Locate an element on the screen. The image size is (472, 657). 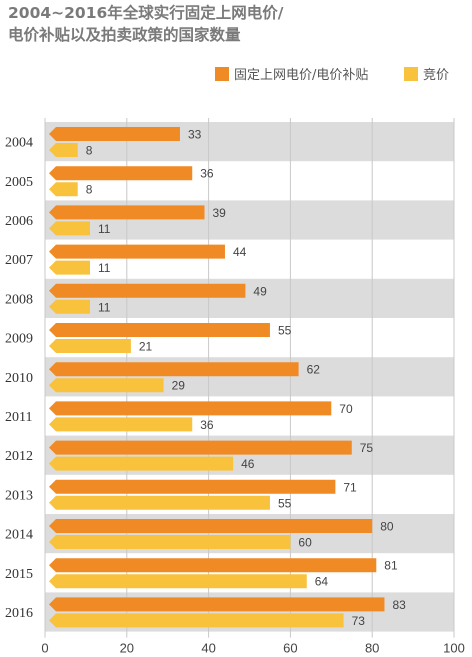
data-label-fit: 80 is located at coordinates (387, 527).